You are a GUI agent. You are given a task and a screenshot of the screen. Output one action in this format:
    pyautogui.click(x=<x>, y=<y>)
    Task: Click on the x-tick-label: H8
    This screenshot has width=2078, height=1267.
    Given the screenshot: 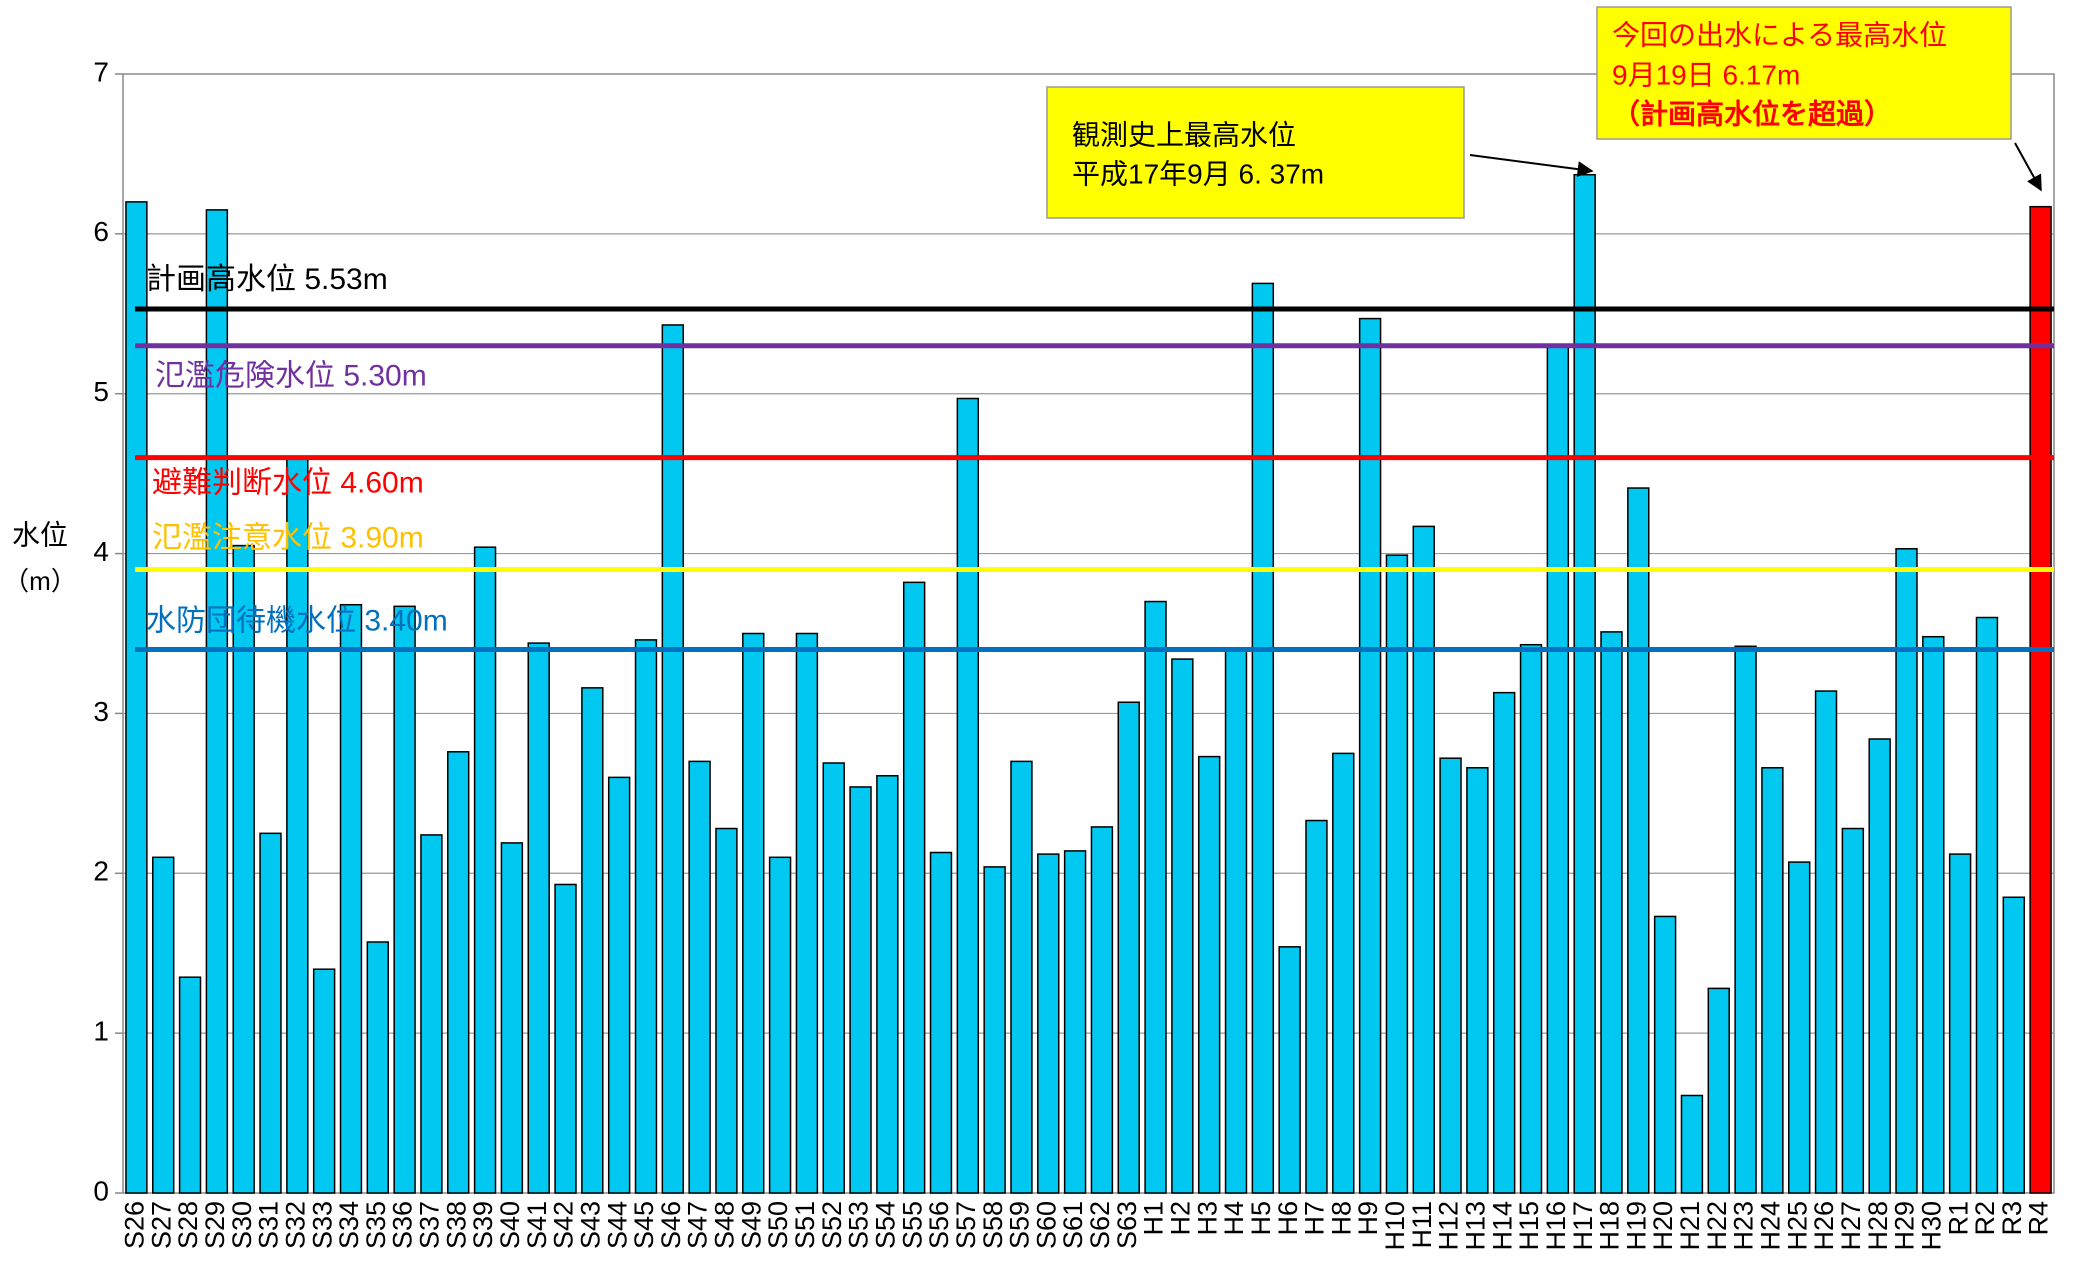 What is the action you would take?
    pyautogui.click(x=1341, y=1218)
    